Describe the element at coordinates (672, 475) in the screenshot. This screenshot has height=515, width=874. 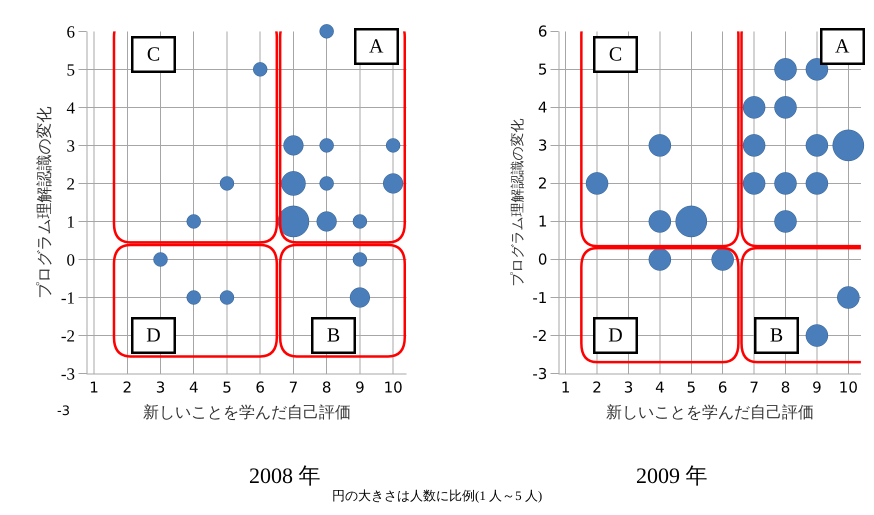
I see `text: 2009 年` at that location.